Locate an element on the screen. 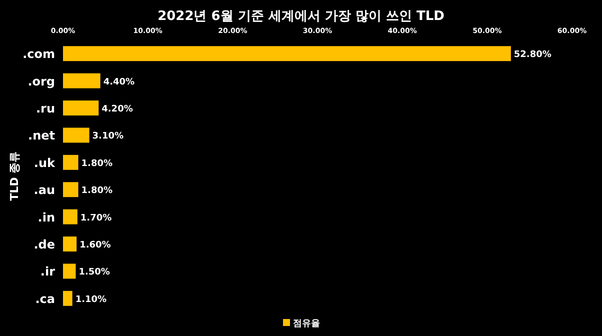 The image size is (602, 336). text: 1.50% is located at coordinates (94, 273).